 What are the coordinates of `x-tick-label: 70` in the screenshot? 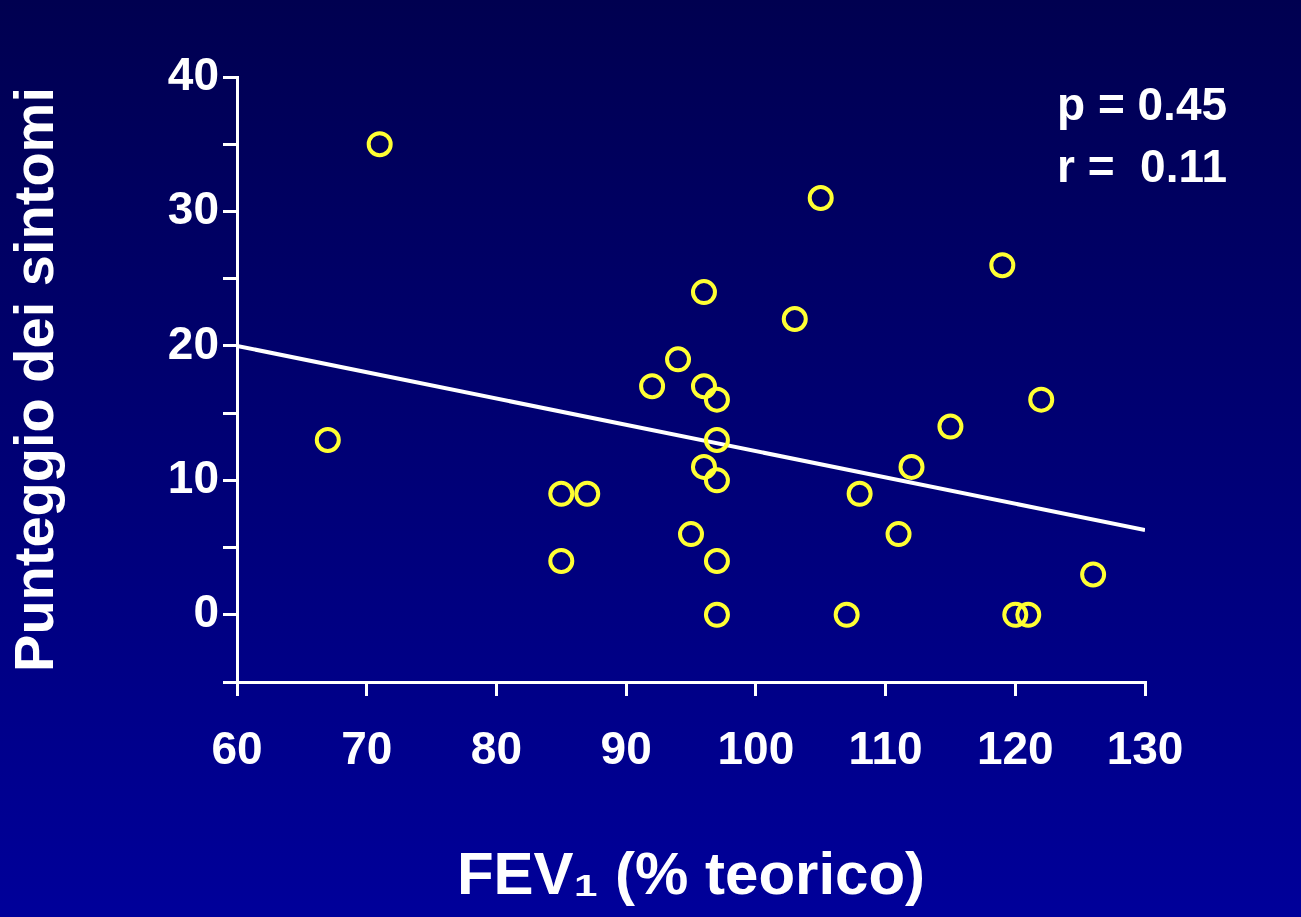 It's located at (367, 748).